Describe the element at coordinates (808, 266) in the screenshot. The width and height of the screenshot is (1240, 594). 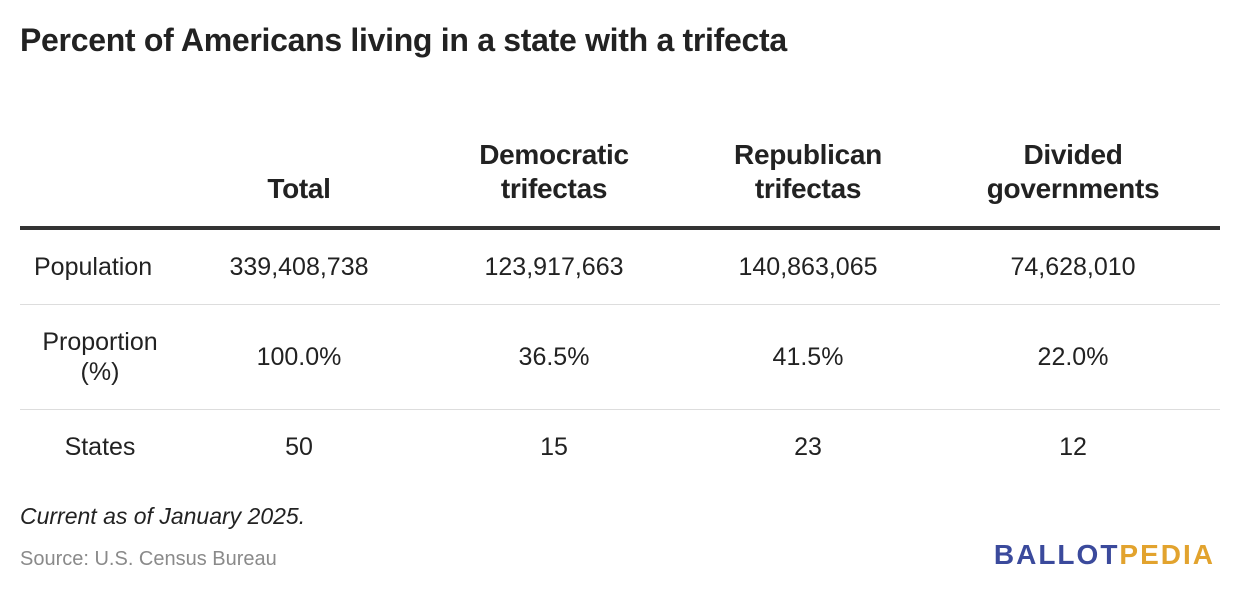
I see `table-cell: 140,863,065` at that location.